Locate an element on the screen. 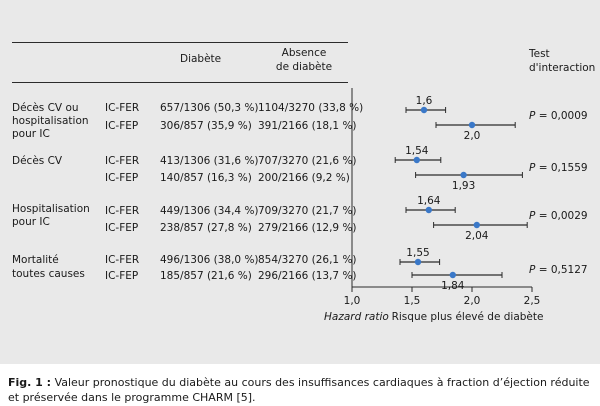  diabete-value: 185/857 (21,6 %) is located at coordinates (206, 276).